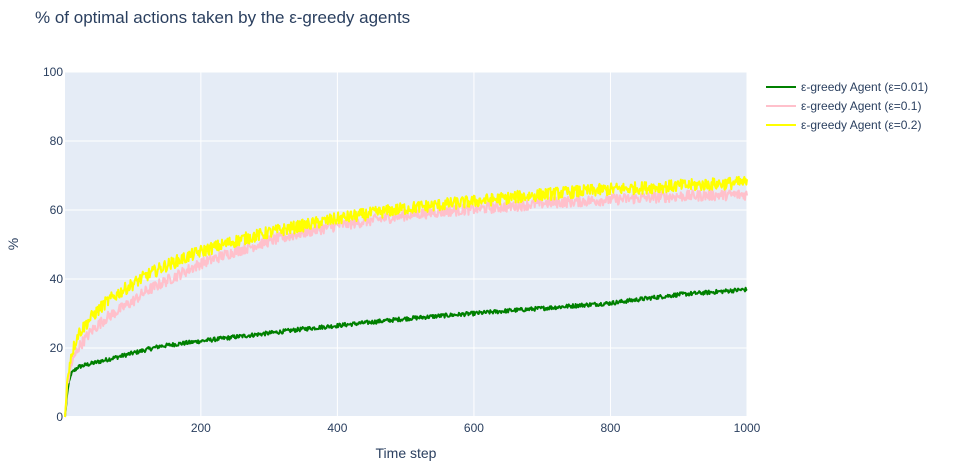  What do you see at coordinates (610, 428) in the screenshot?
I see `x-tick-label: 800` at bounding box center [610, 428].